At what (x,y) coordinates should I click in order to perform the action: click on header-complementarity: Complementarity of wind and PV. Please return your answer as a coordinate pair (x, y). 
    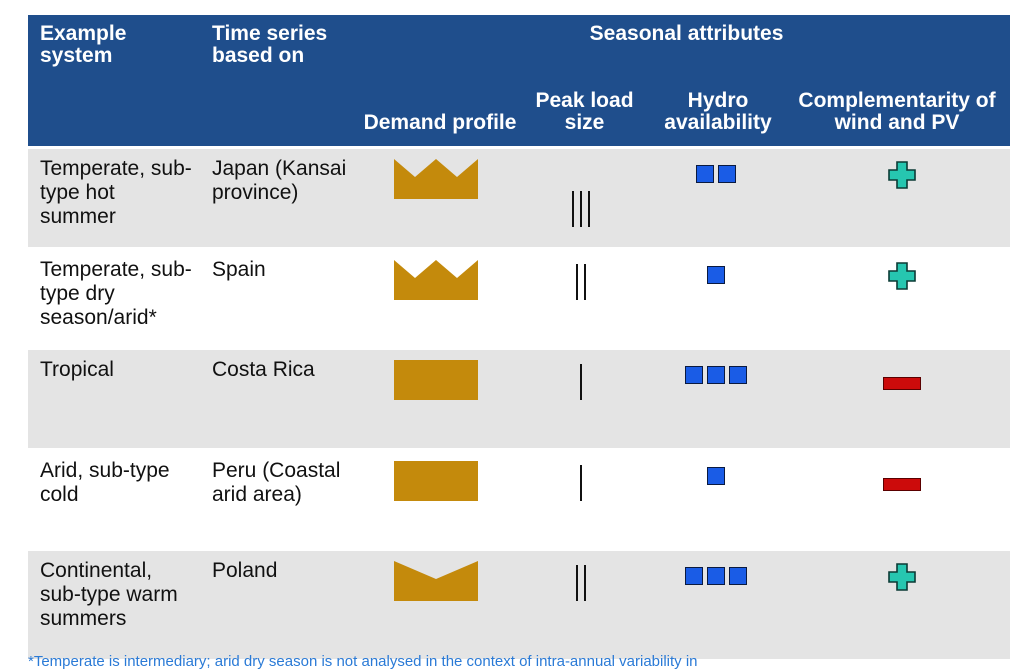
    Looking at the image, I should click on (897, 99).